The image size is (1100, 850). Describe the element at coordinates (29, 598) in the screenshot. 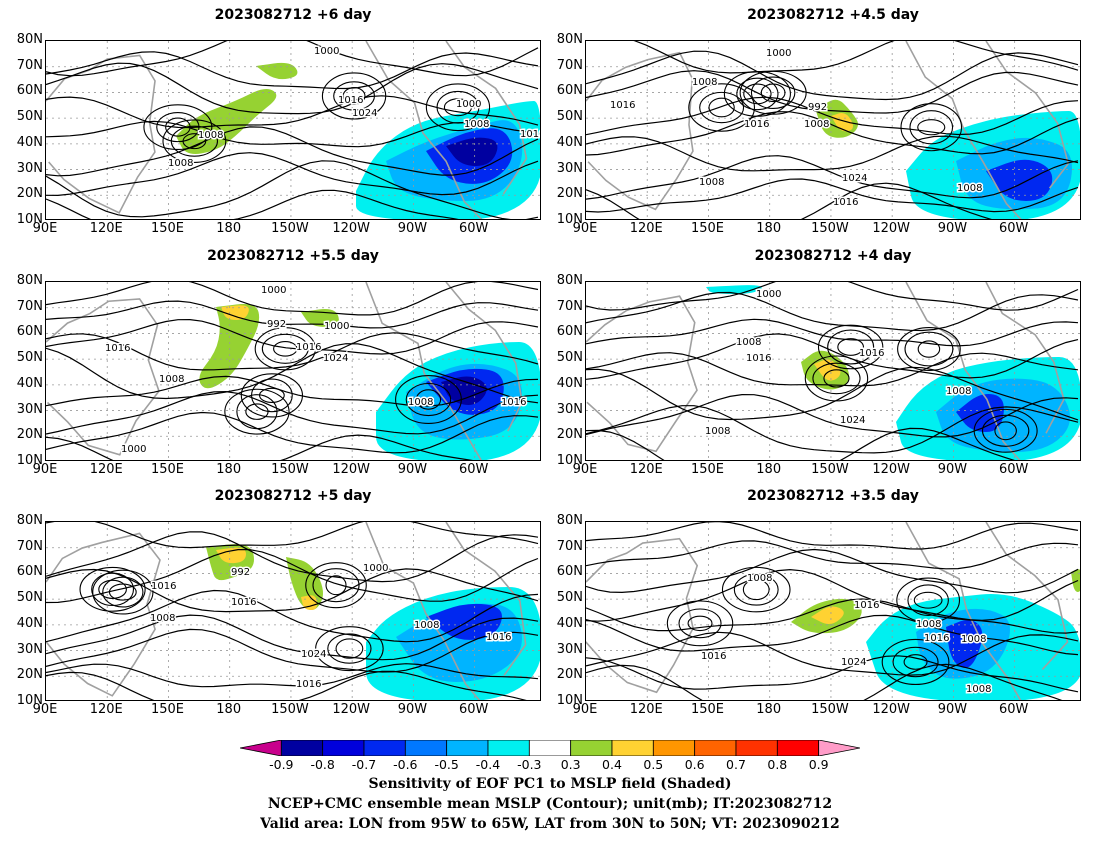

I see `lat-tick-label: 50N` at that location.